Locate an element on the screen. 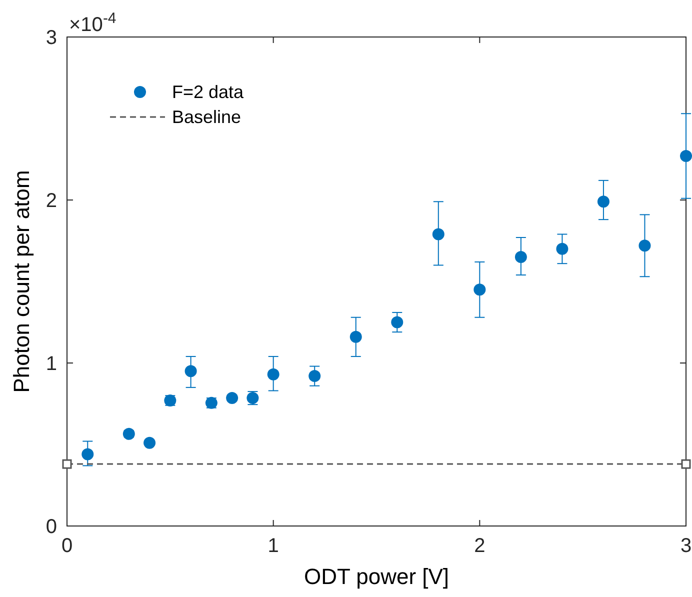  y-axis-title: Photon count per atom is located at coordinates (21, 281).